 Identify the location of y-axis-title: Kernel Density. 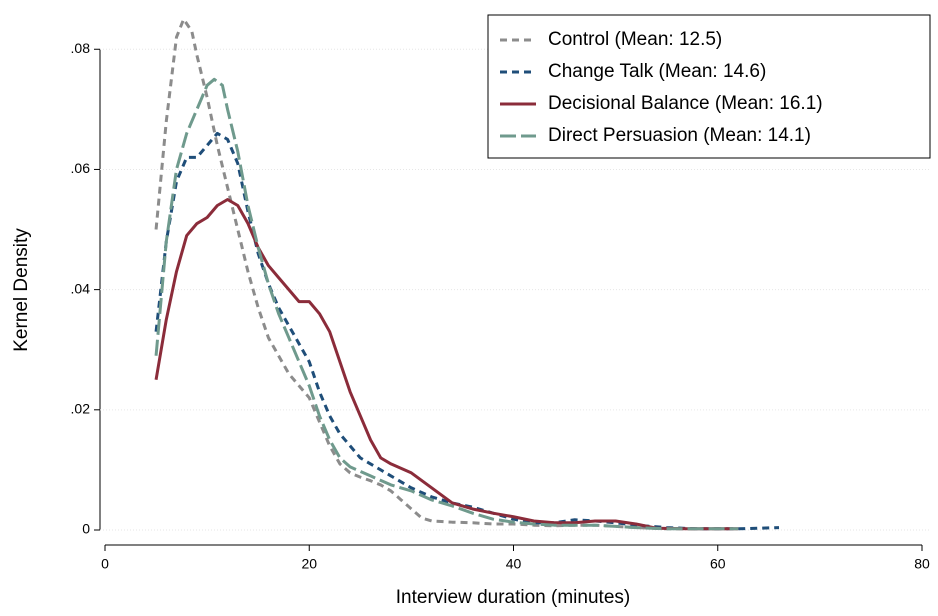
(21, 290).